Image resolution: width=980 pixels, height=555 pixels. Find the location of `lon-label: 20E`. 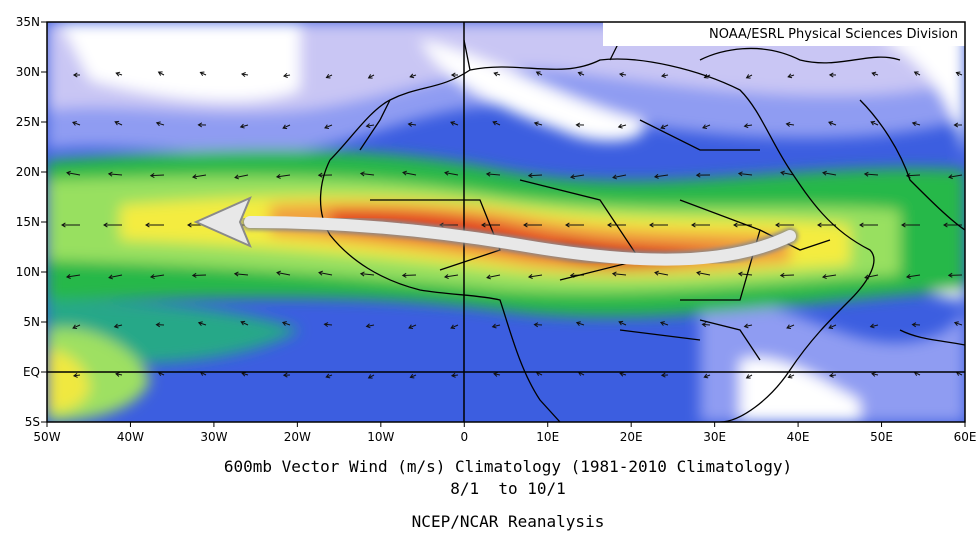

lon-label: 20E is located at coordinates (631, 437).